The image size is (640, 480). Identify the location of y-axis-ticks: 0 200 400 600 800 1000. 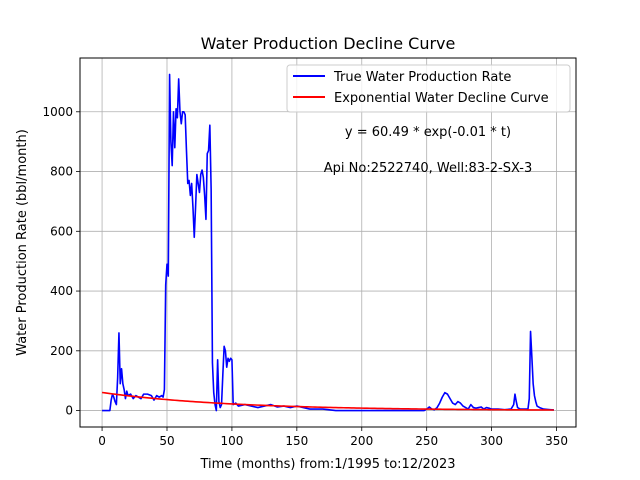
(61, 261).